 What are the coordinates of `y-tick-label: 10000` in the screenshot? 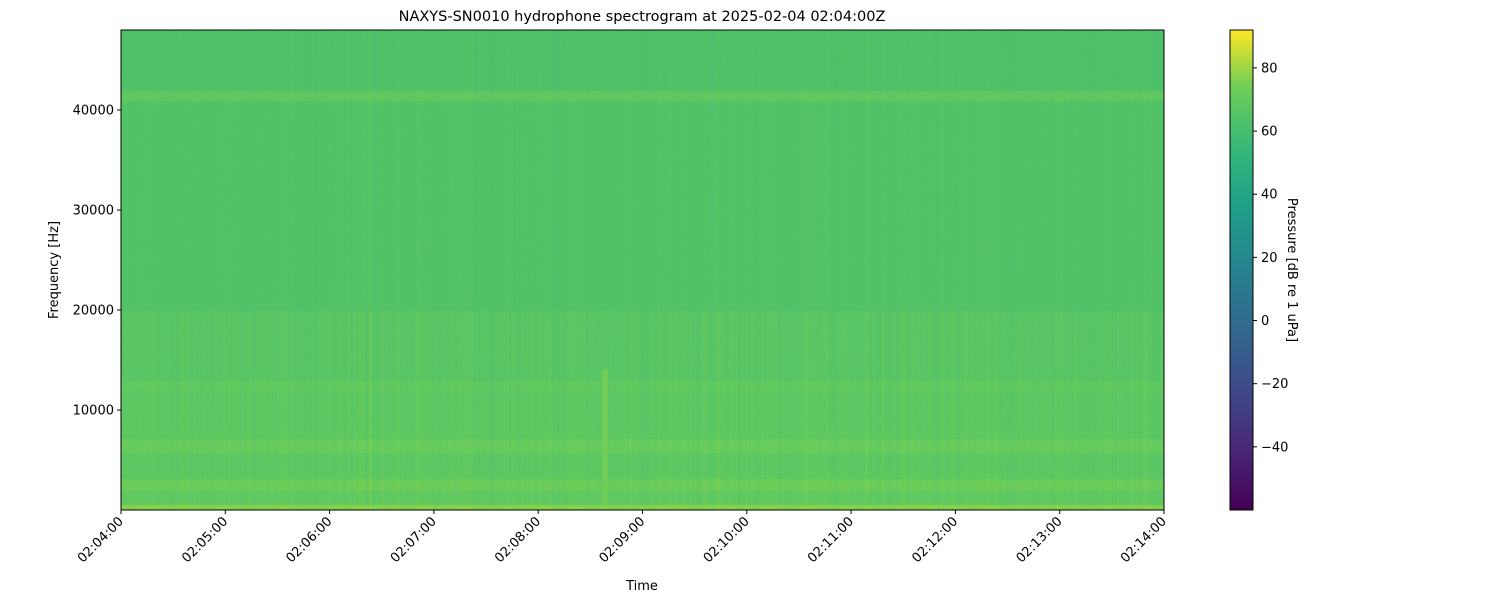 It's located at (93, 411).